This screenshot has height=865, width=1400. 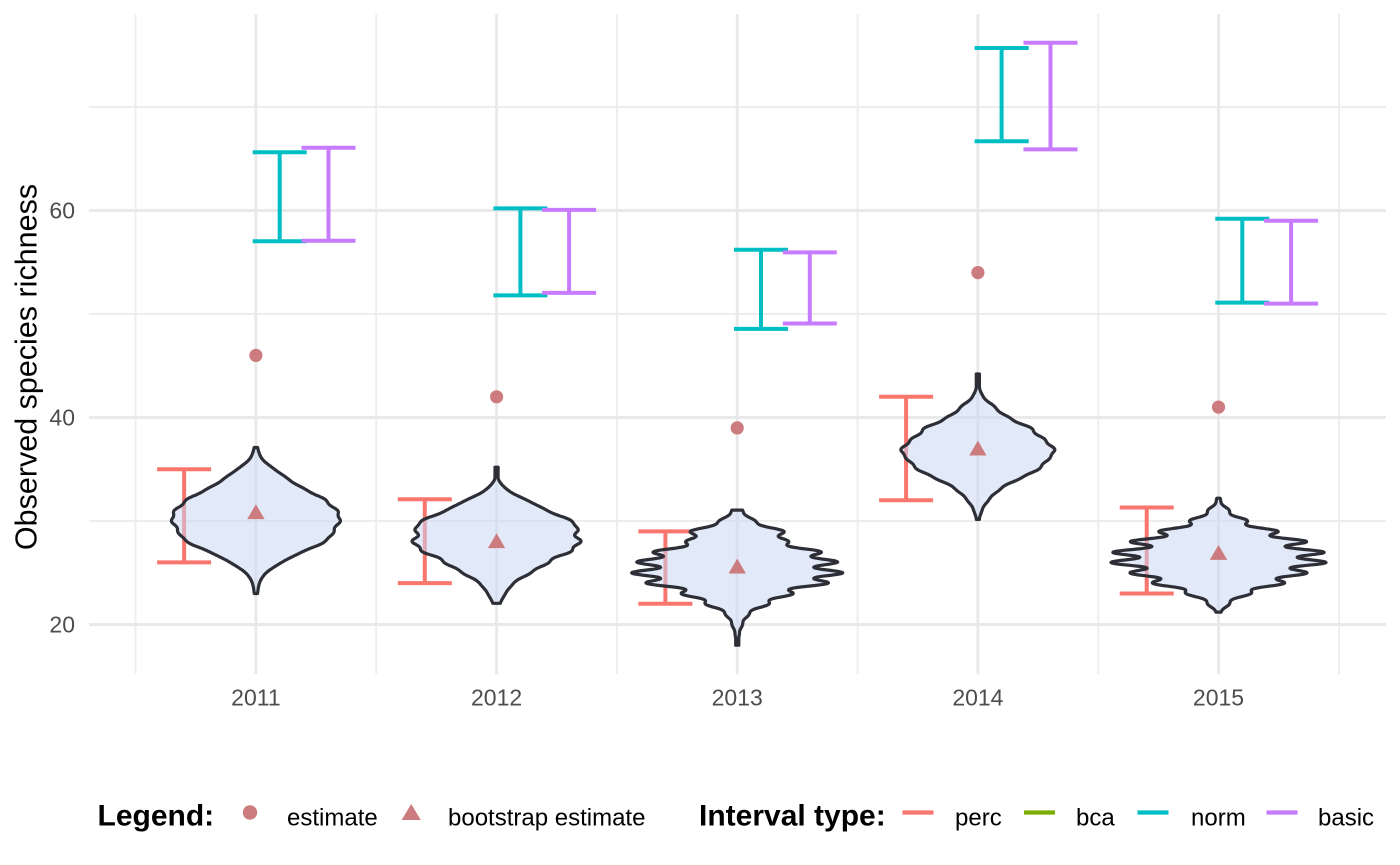 I want to click on svg-text: 2011, so click(x=255, y=698).